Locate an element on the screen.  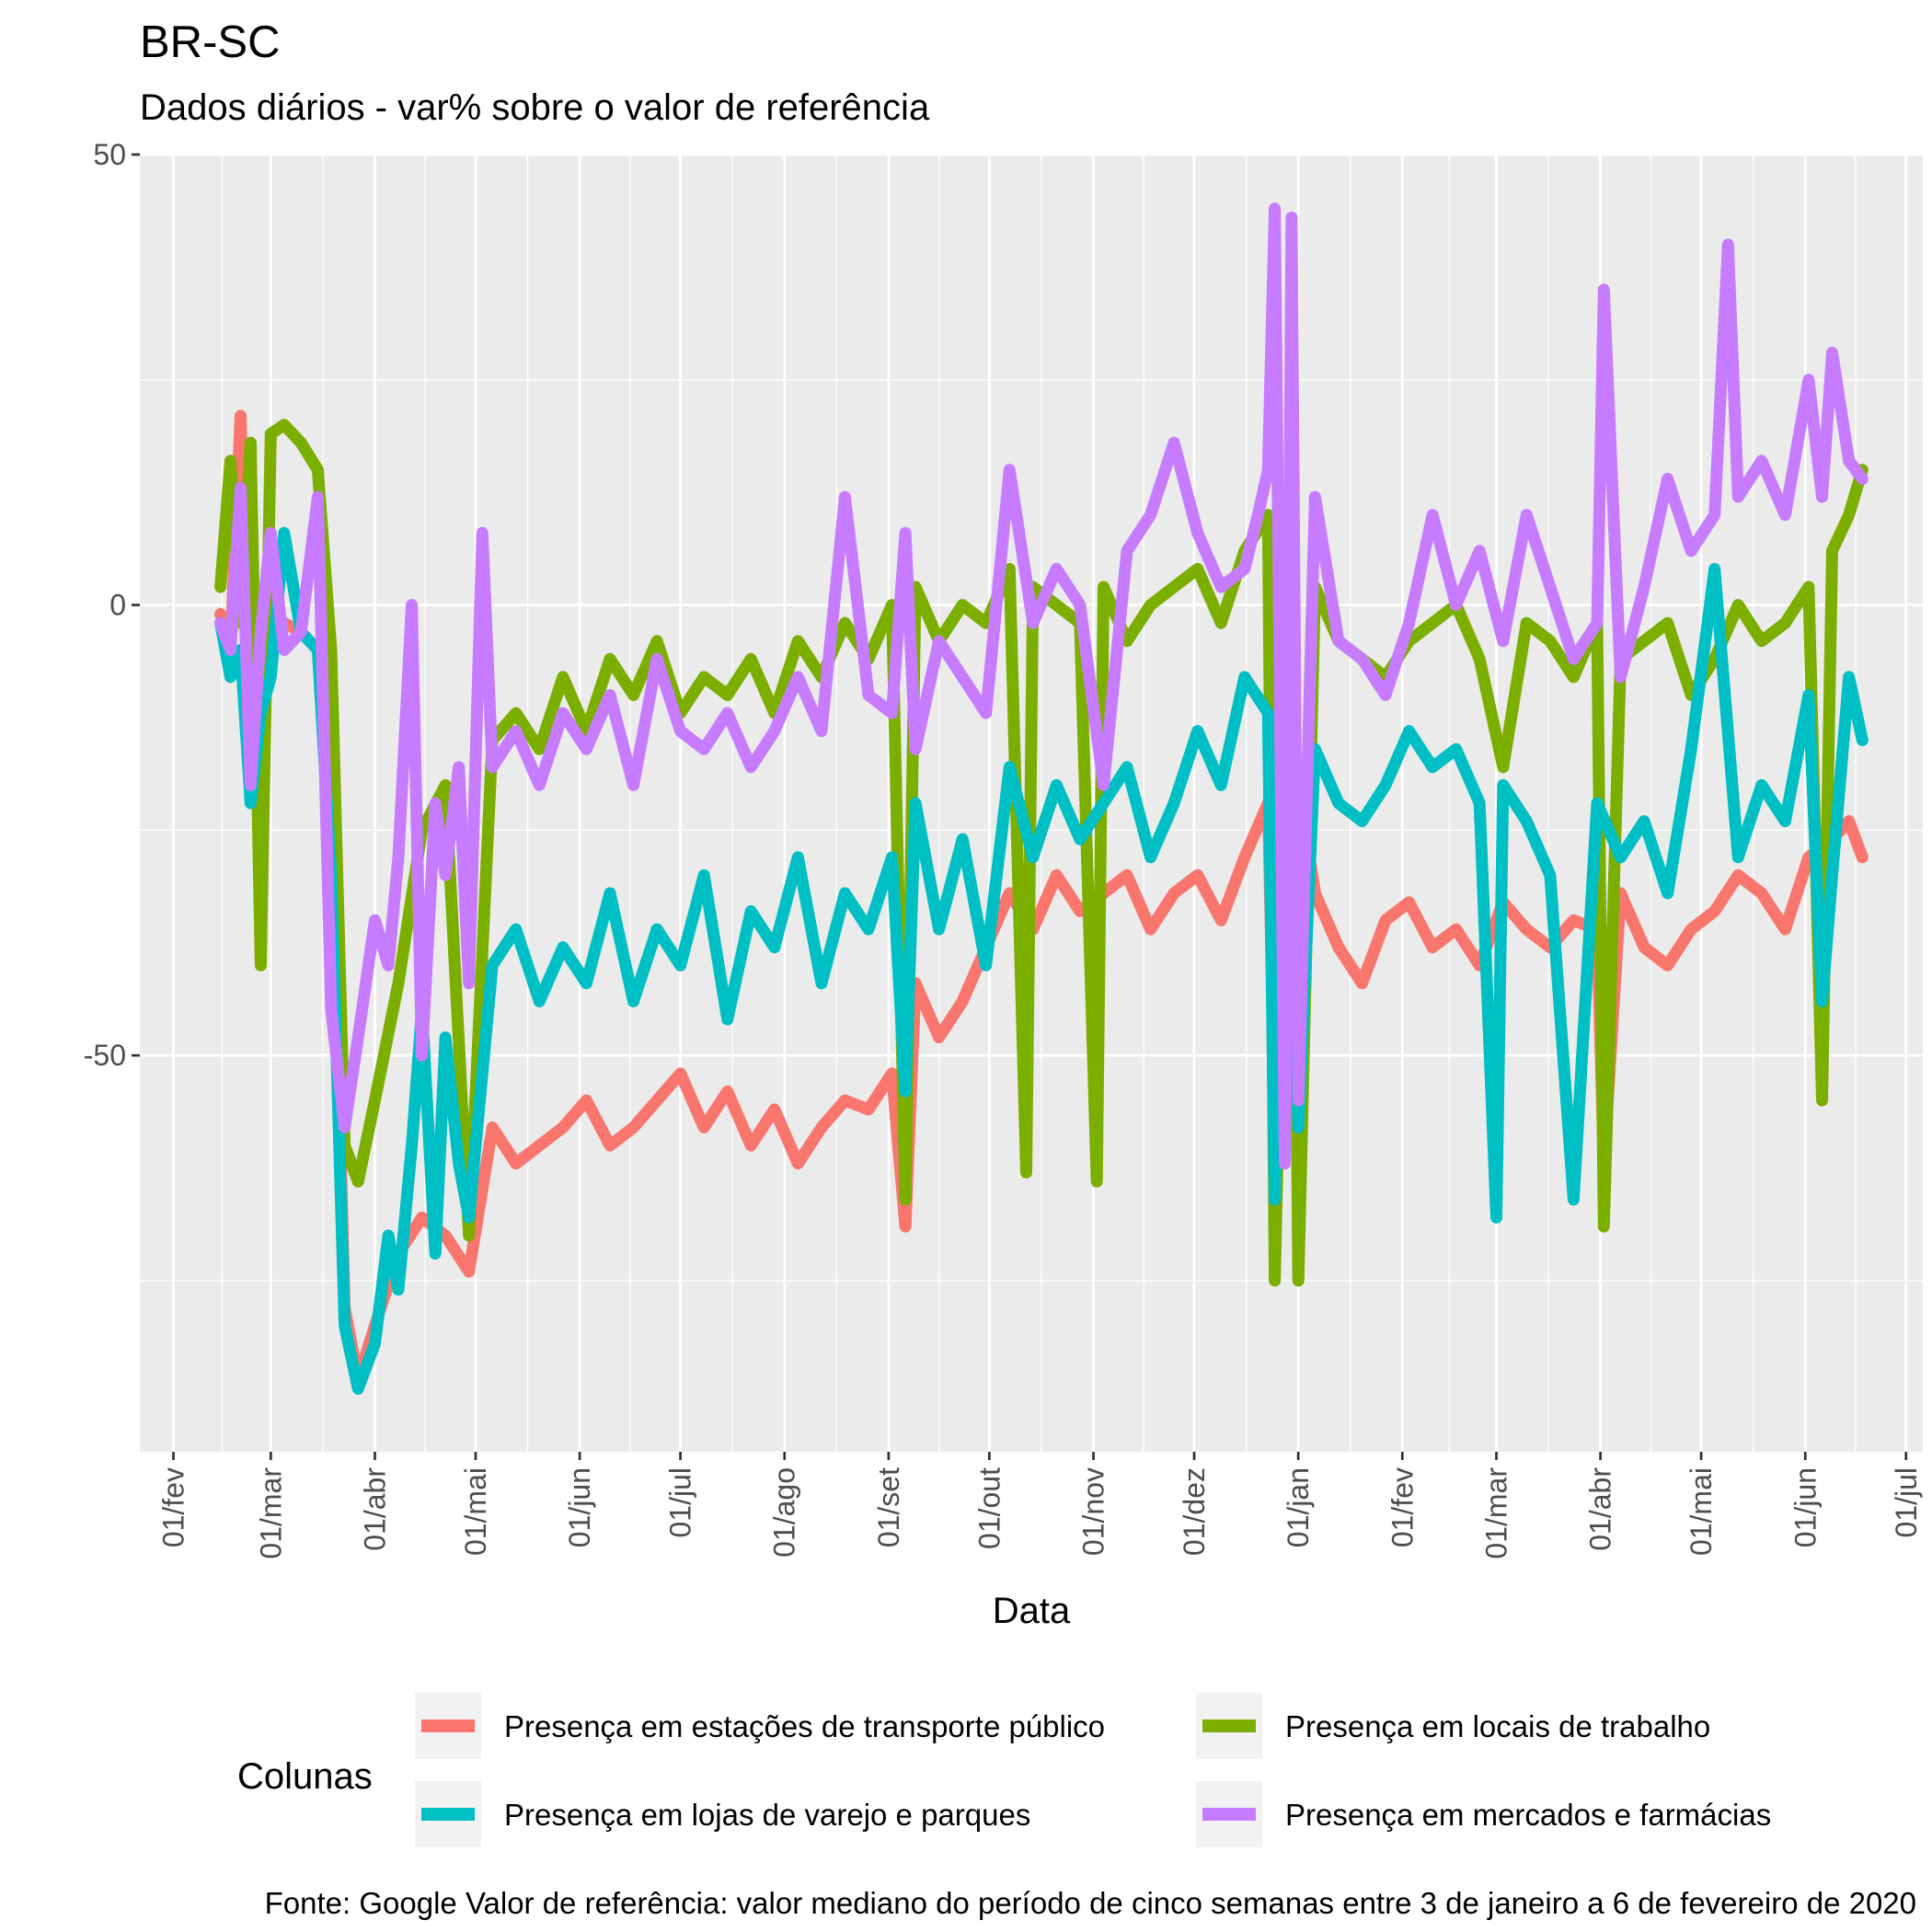
x-tick-label: 01/ago is located at coordinates (784, 1512).